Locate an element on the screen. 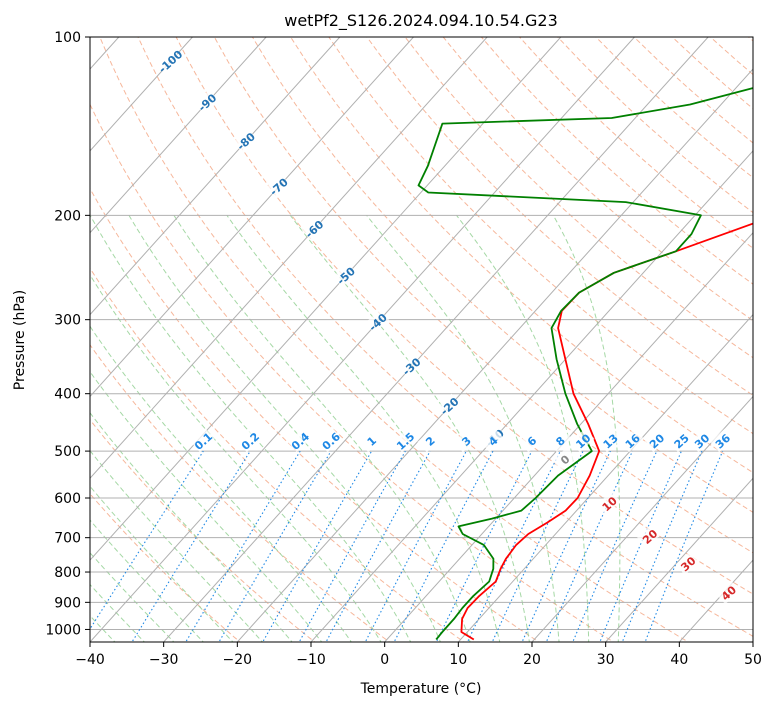  y-tick-label: 100 is located at coordinates (67, 38).